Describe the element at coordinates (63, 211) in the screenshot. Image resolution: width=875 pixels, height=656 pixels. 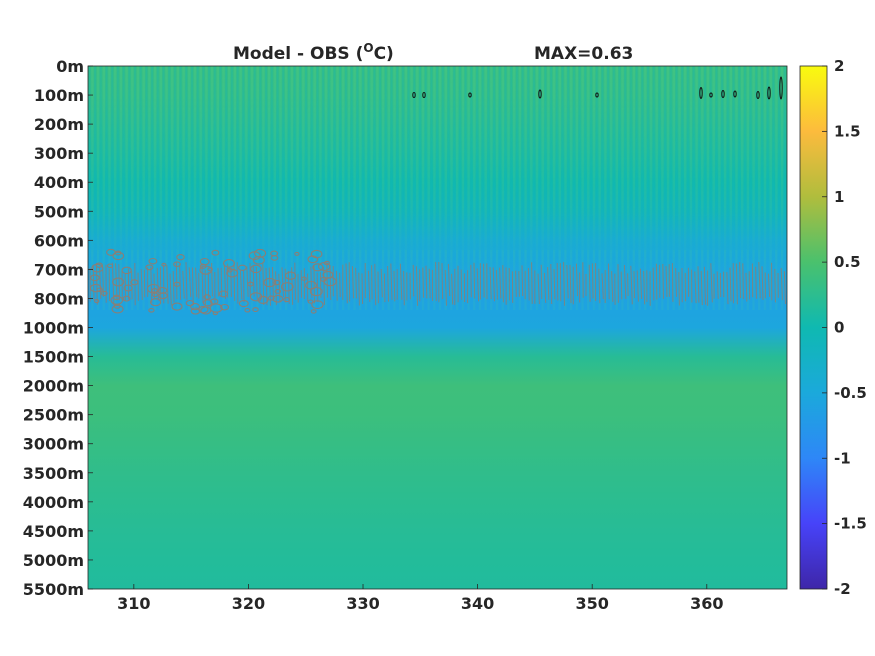
I see `y-tick: 500m` at that location.